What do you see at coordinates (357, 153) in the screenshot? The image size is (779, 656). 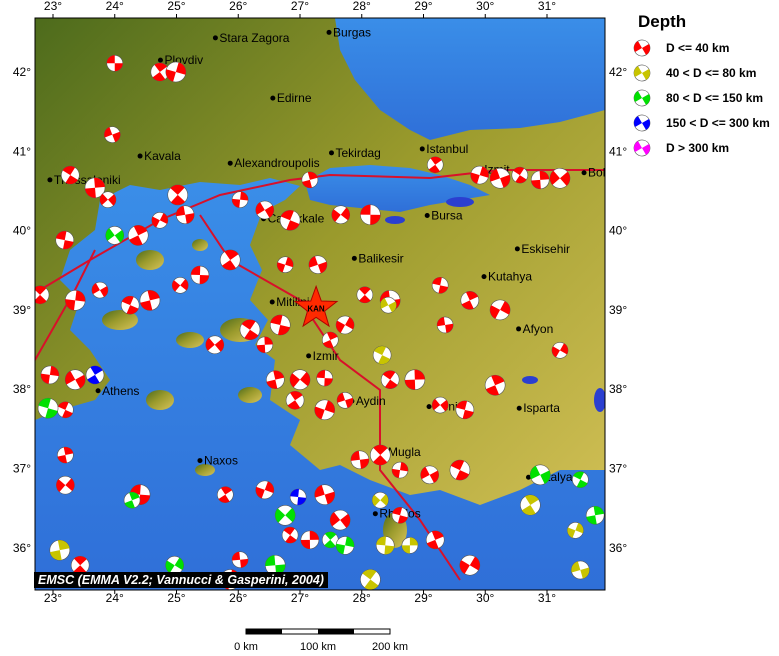 I see `city-label: Tekirdag` at bounding box center [357, 153].